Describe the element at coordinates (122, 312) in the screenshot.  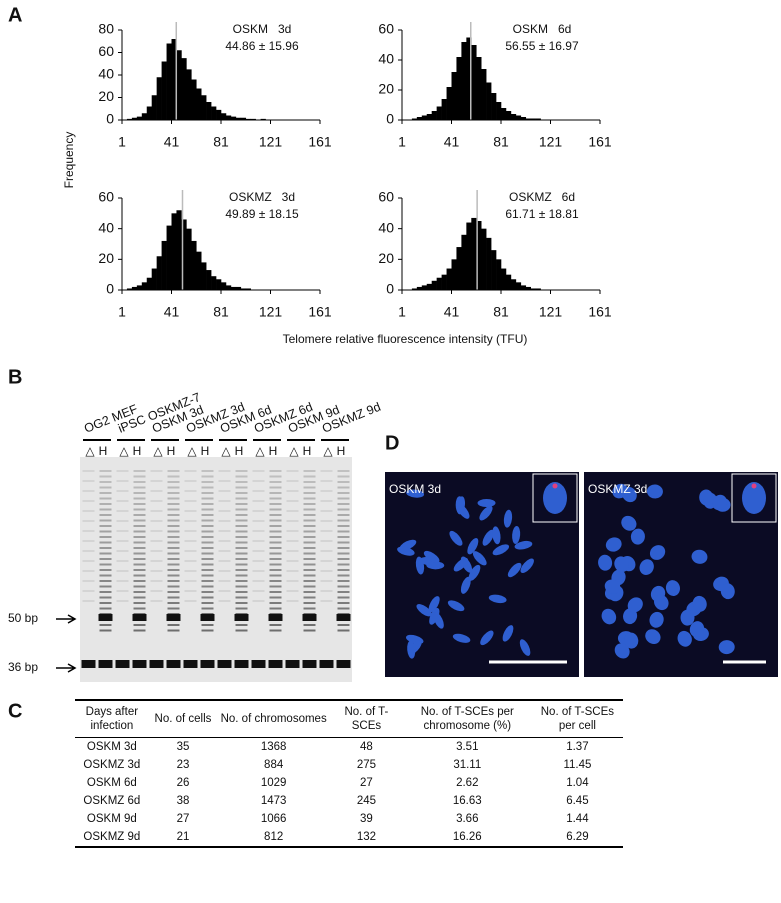
I see `x-tick-label: 1` at that location.